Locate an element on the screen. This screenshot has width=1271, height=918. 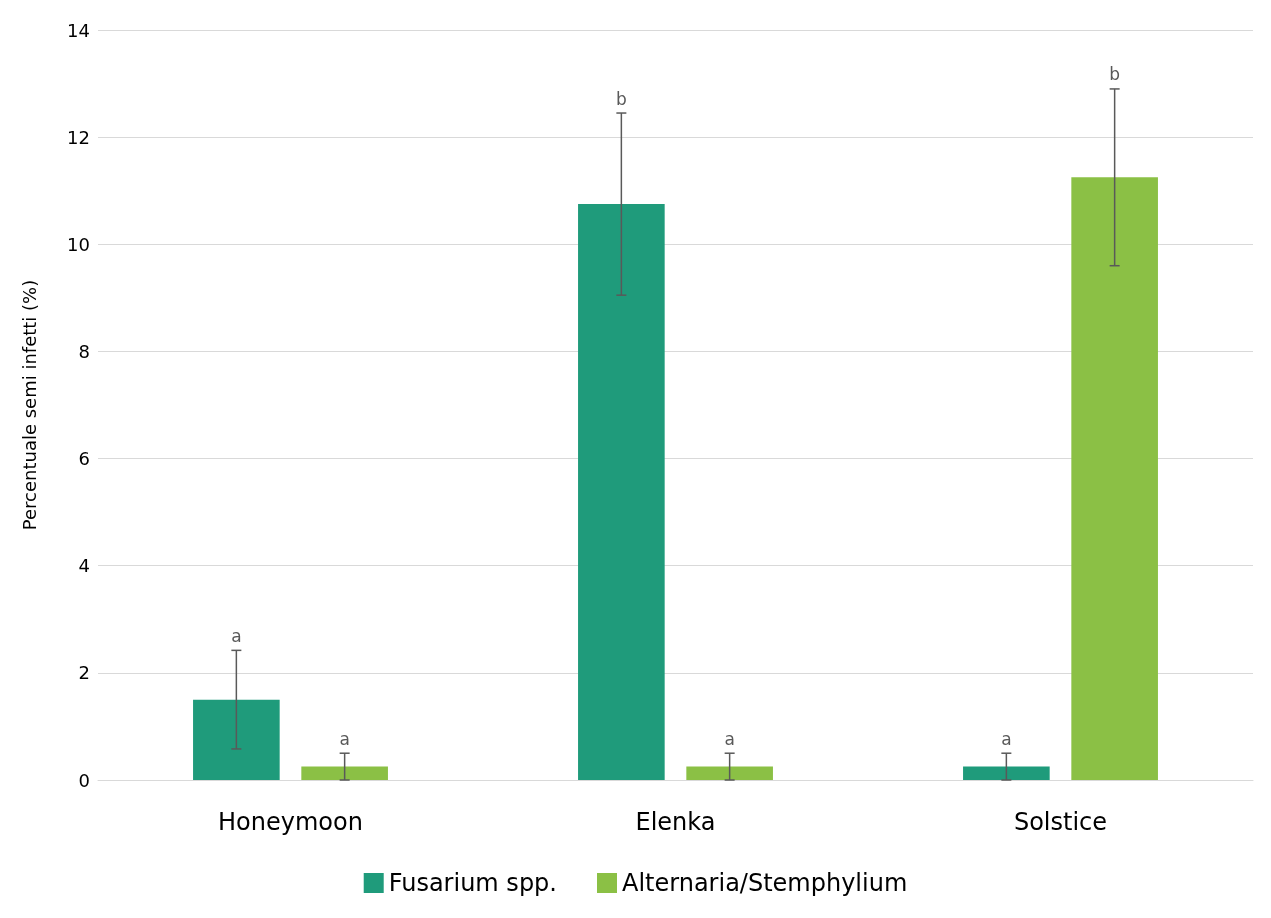
x-tick-label: Honeymoon is located at coordinates (290, 822).